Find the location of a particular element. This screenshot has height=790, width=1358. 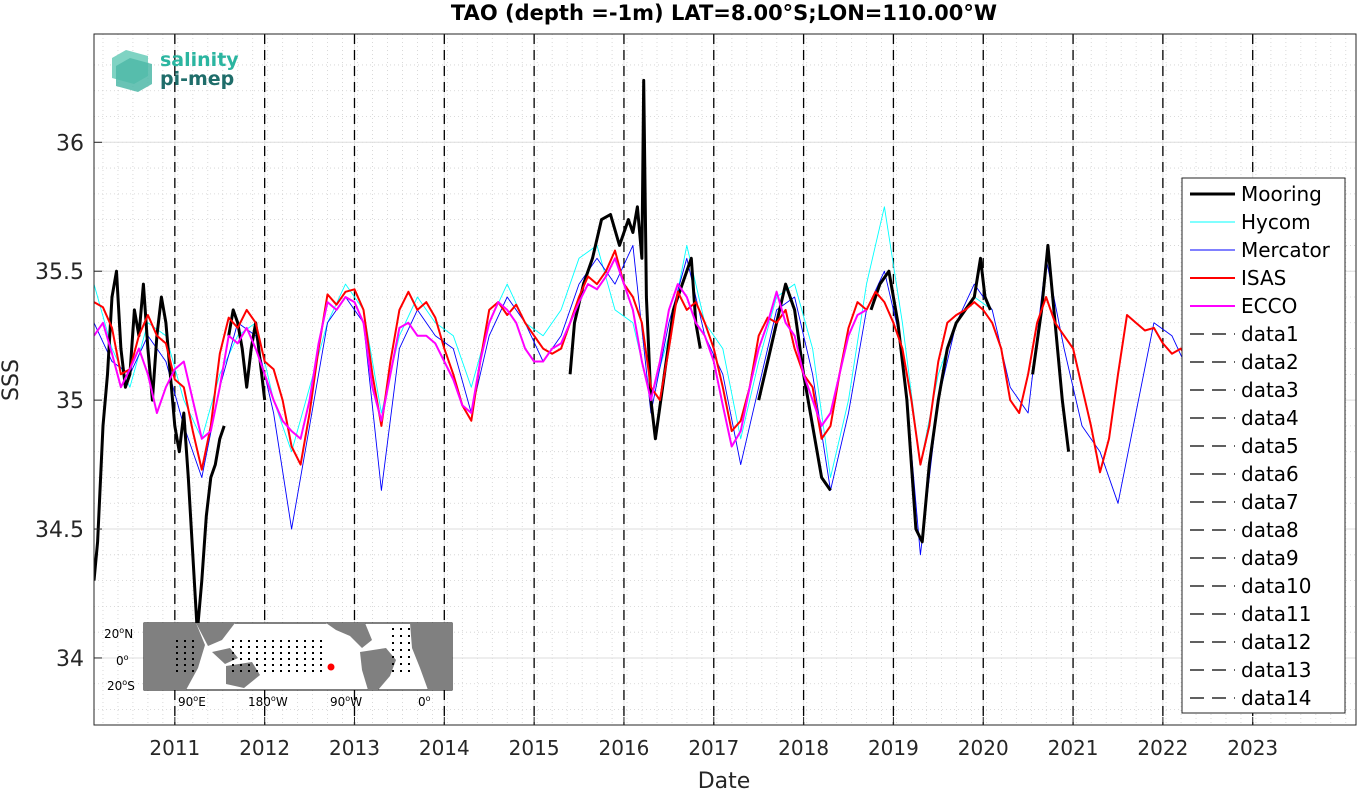

x-tick-label: 2021 is located at coordinates (1073, 748).